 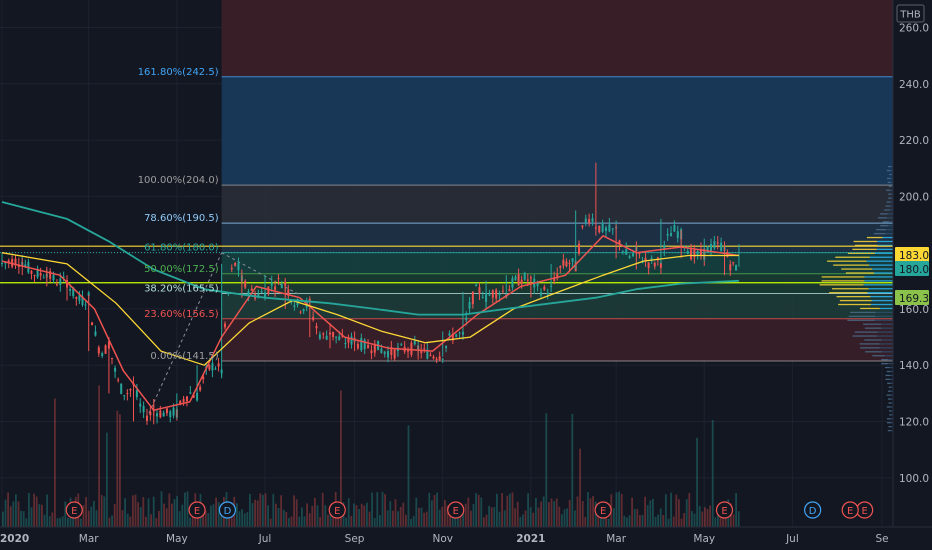 What do you see at coordinates (914, 299) in the screenshot?
I see `price-label-text: 169.3` at bounding box center [914, 299].